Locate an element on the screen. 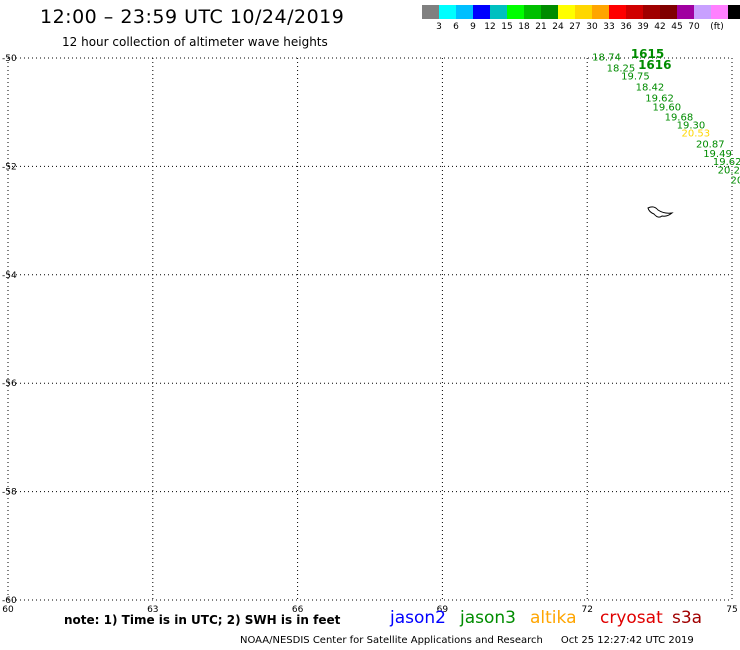  color-legend-labels: 3 6 9 12 15 18 21 24 27 30 33 36 39 42 45 70 (ft) is located at coordinates (581, 28).